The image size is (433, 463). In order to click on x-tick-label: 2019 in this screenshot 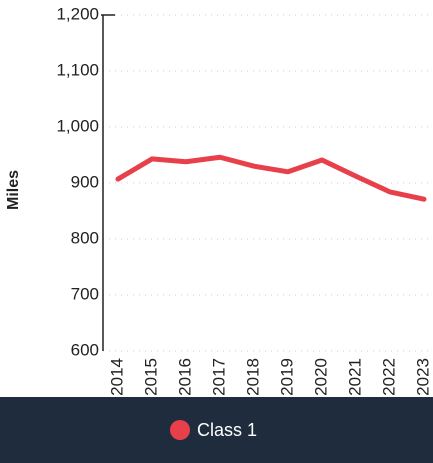, I will do `click(286, 377)`.